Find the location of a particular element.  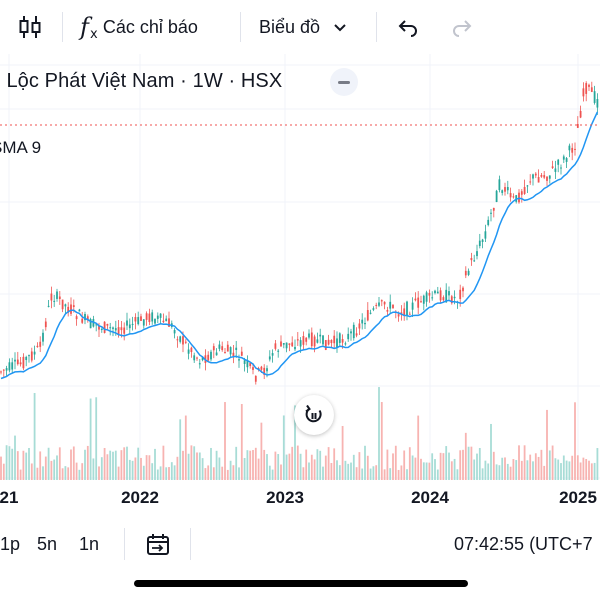

range-1p-button: 1p is located at coordinates (10, 544).